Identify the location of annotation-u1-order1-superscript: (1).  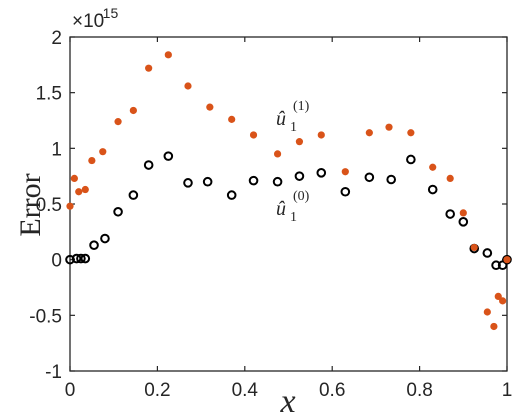
(301, 106).